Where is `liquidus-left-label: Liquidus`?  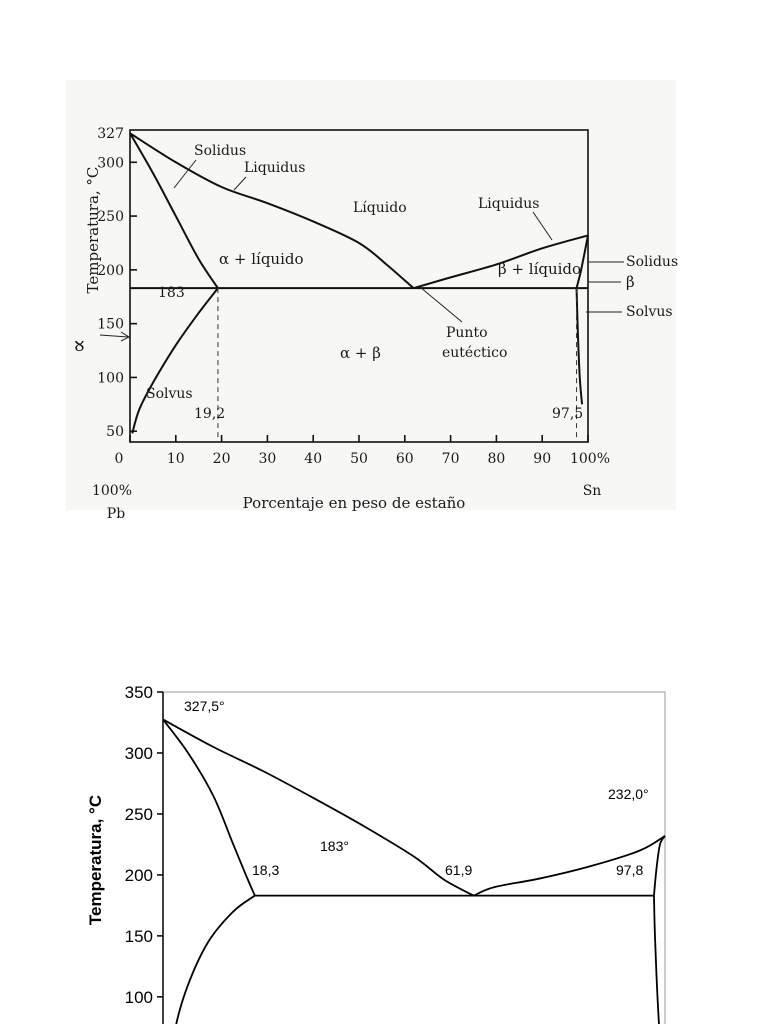 liquidus-left-label: Liquidus is located at coordinates (274, 168).